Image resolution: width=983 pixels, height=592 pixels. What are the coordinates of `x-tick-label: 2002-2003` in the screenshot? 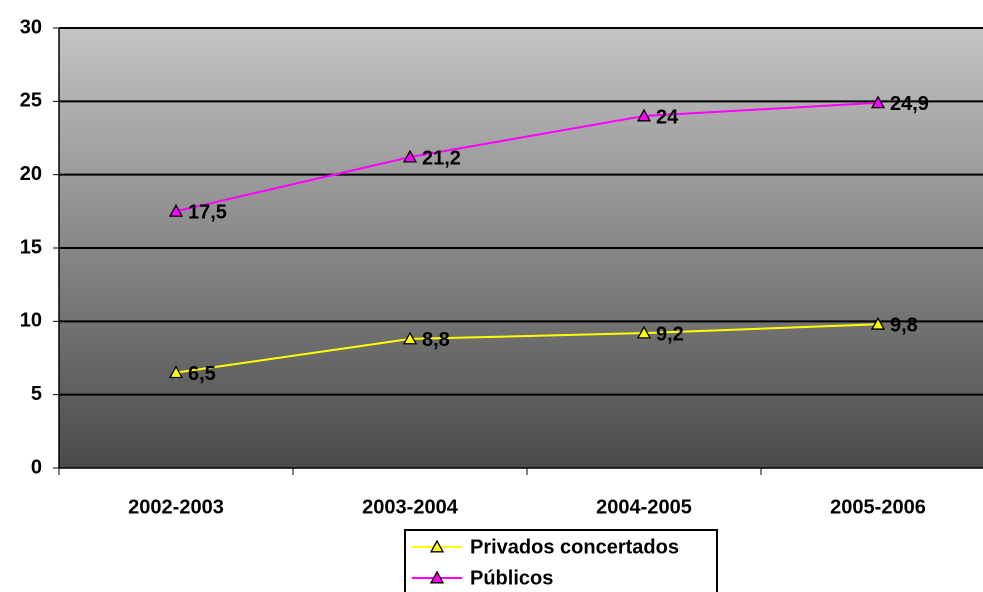 It's located at (176, 507).